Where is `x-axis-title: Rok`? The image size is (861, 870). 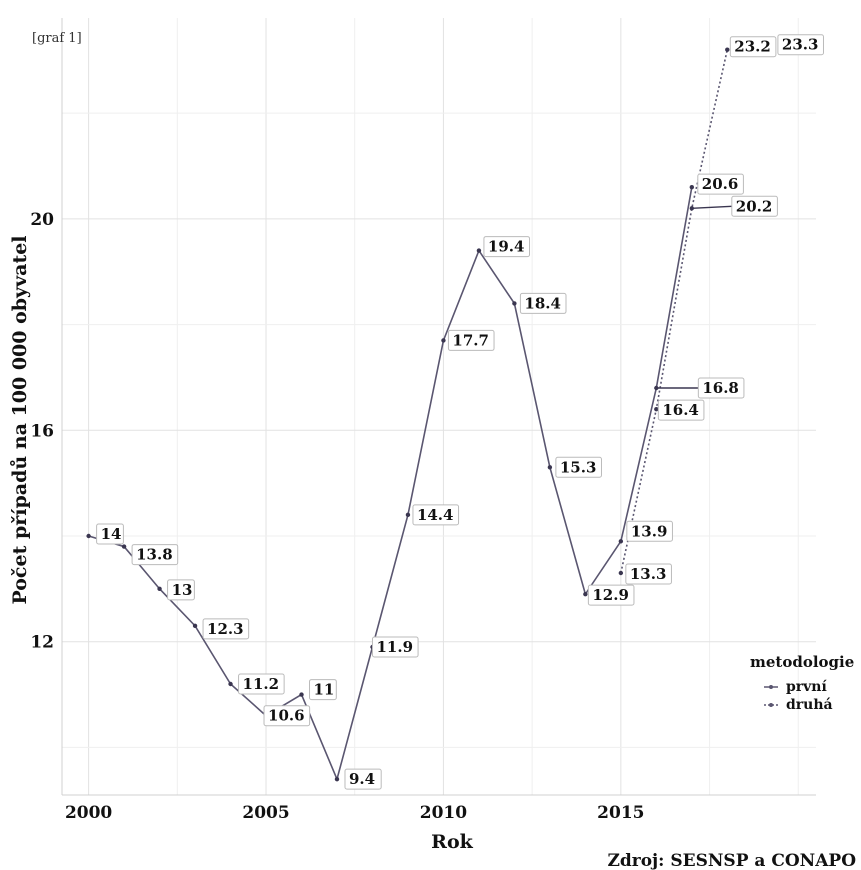 x-axis-title: Rok is located at coordinates (452, 842).